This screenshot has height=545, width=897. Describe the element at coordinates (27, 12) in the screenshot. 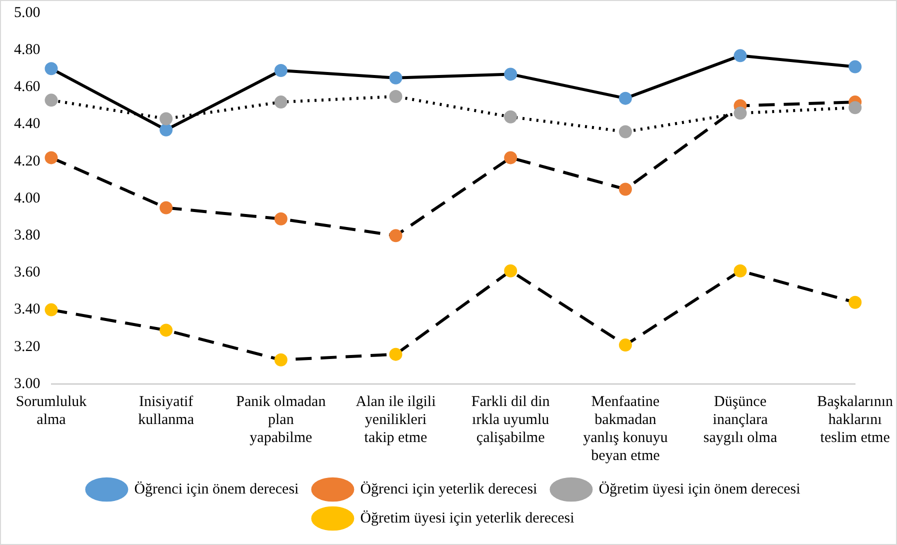

I see `y-tick-label: 5.00` at that location.